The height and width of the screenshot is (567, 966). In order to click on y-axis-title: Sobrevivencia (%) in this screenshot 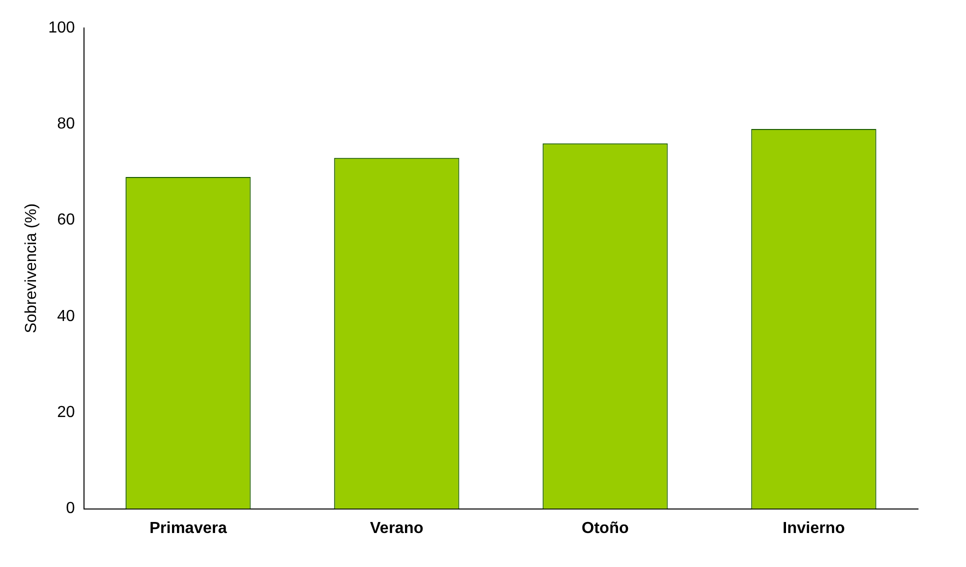, I will do `click(31, 268)`.